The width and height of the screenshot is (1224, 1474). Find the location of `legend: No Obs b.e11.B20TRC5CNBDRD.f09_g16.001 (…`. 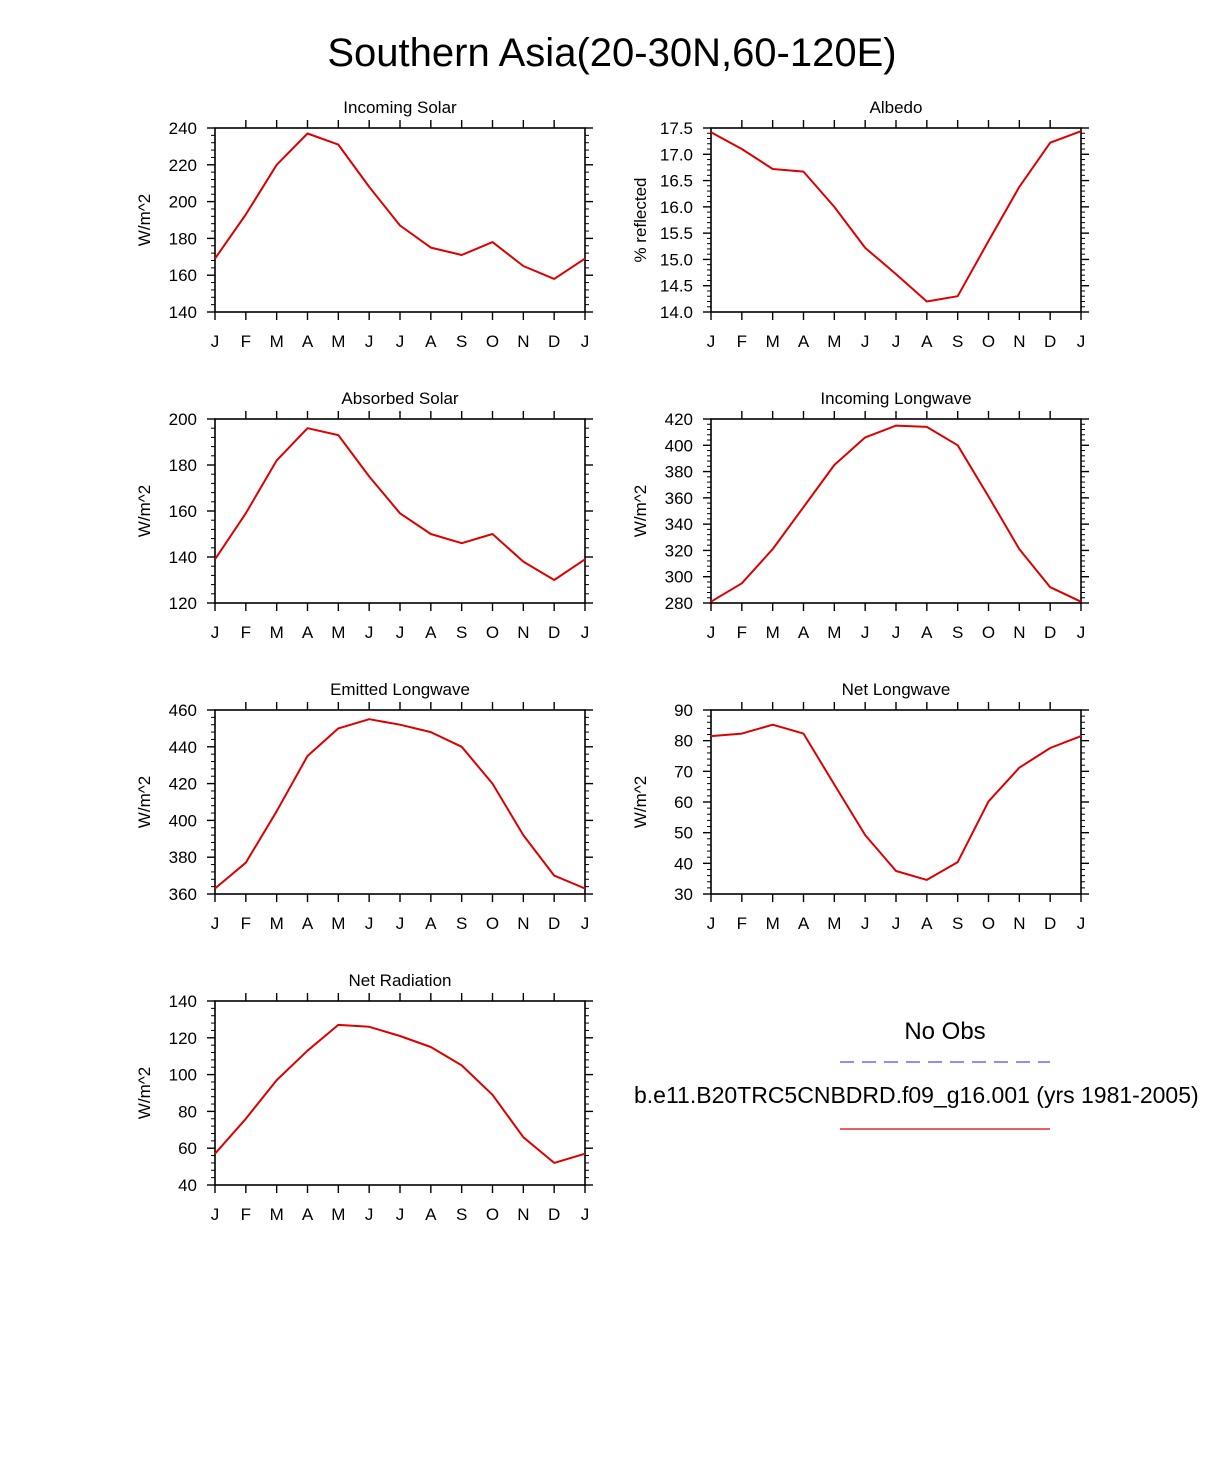

legend: No Obs b.e11.B20TRC5CNBDRD.f09_g16.001 (… is located at coordinates (916, 1074).